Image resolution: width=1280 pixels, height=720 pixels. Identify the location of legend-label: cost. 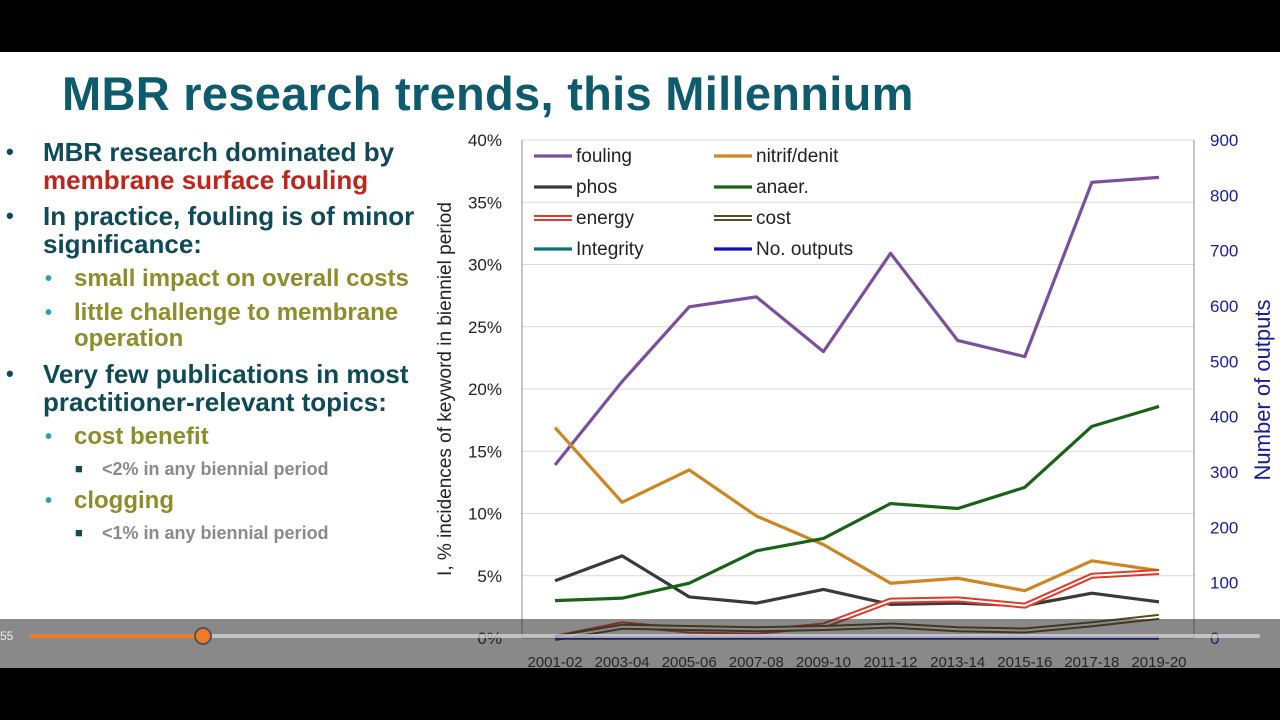
(774, 218).